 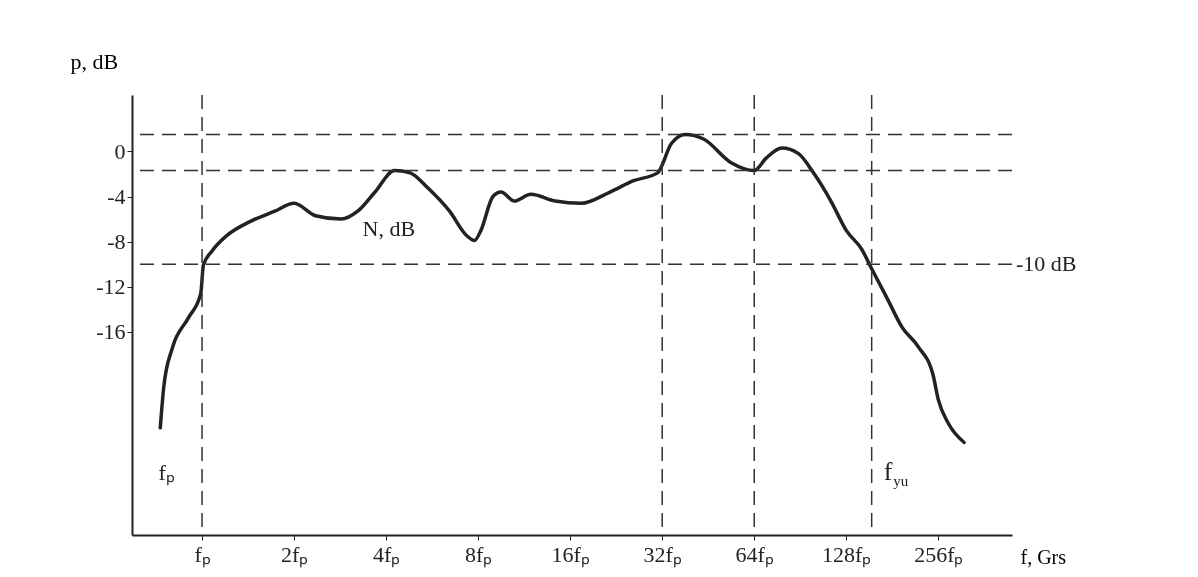 I want to click on y-axis-title: p, dB, so click(x=94, y=61).